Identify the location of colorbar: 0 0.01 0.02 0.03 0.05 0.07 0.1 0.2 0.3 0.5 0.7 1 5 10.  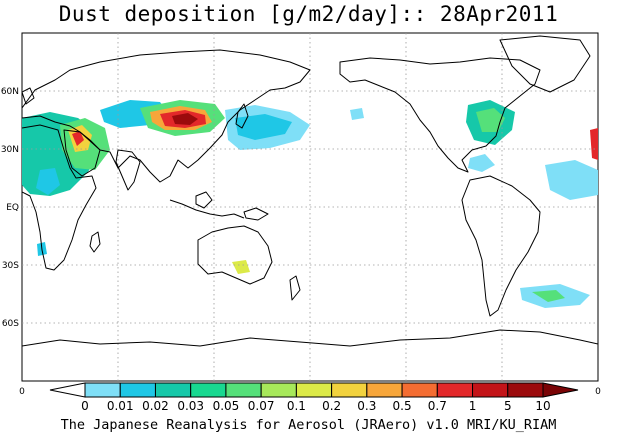
(314, 397).